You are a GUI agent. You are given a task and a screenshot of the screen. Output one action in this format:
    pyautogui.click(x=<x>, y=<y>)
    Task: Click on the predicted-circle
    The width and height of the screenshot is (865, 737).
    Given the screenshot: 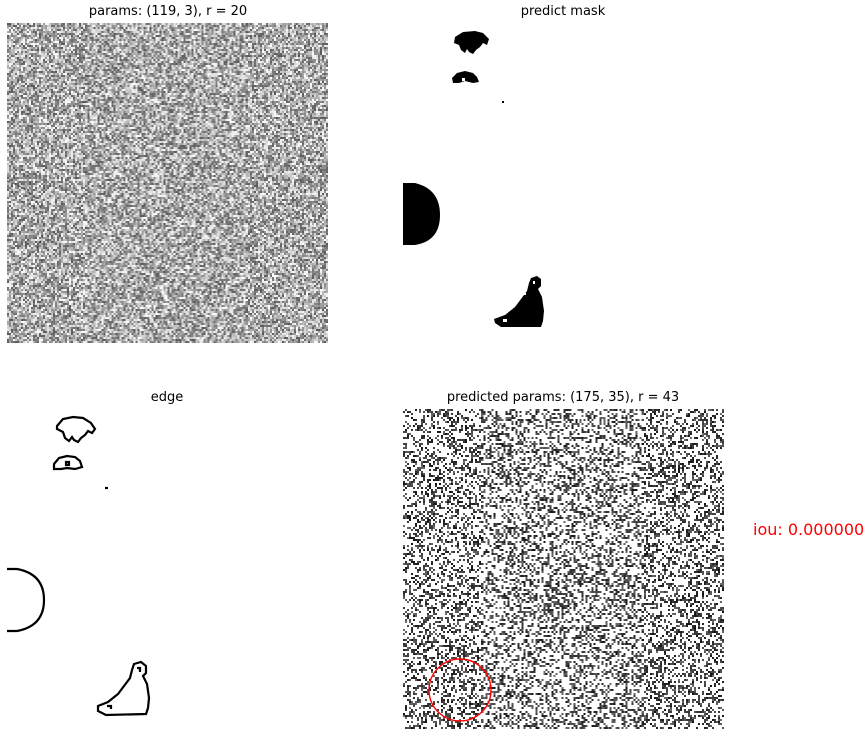 What is the action you would take?
    pyautogui.click(x=460, y=690)
    